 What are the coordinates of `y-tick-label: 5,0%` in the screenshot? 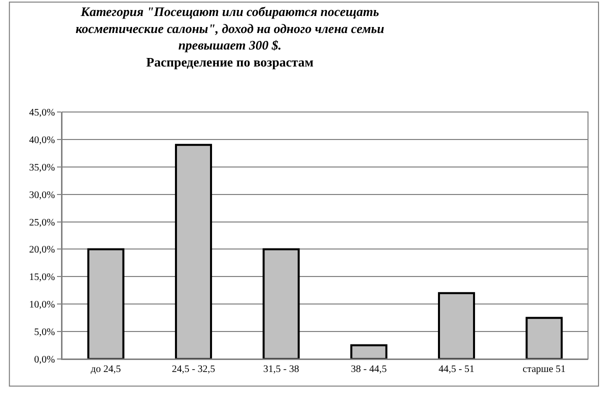 It's located at (44, 332).